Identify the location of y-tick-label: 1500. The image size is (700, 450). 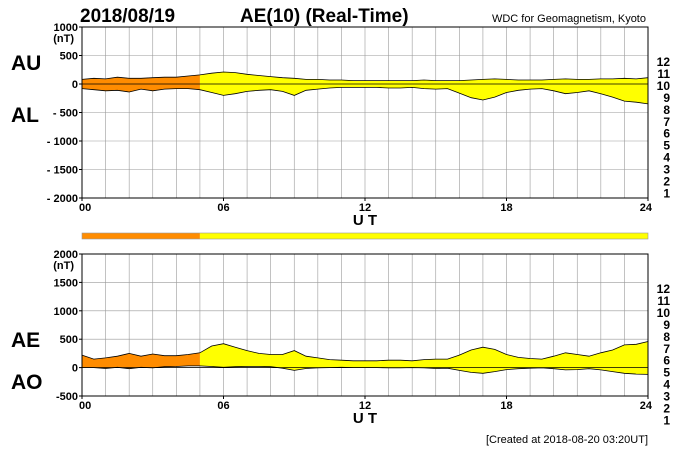
(66, 283).